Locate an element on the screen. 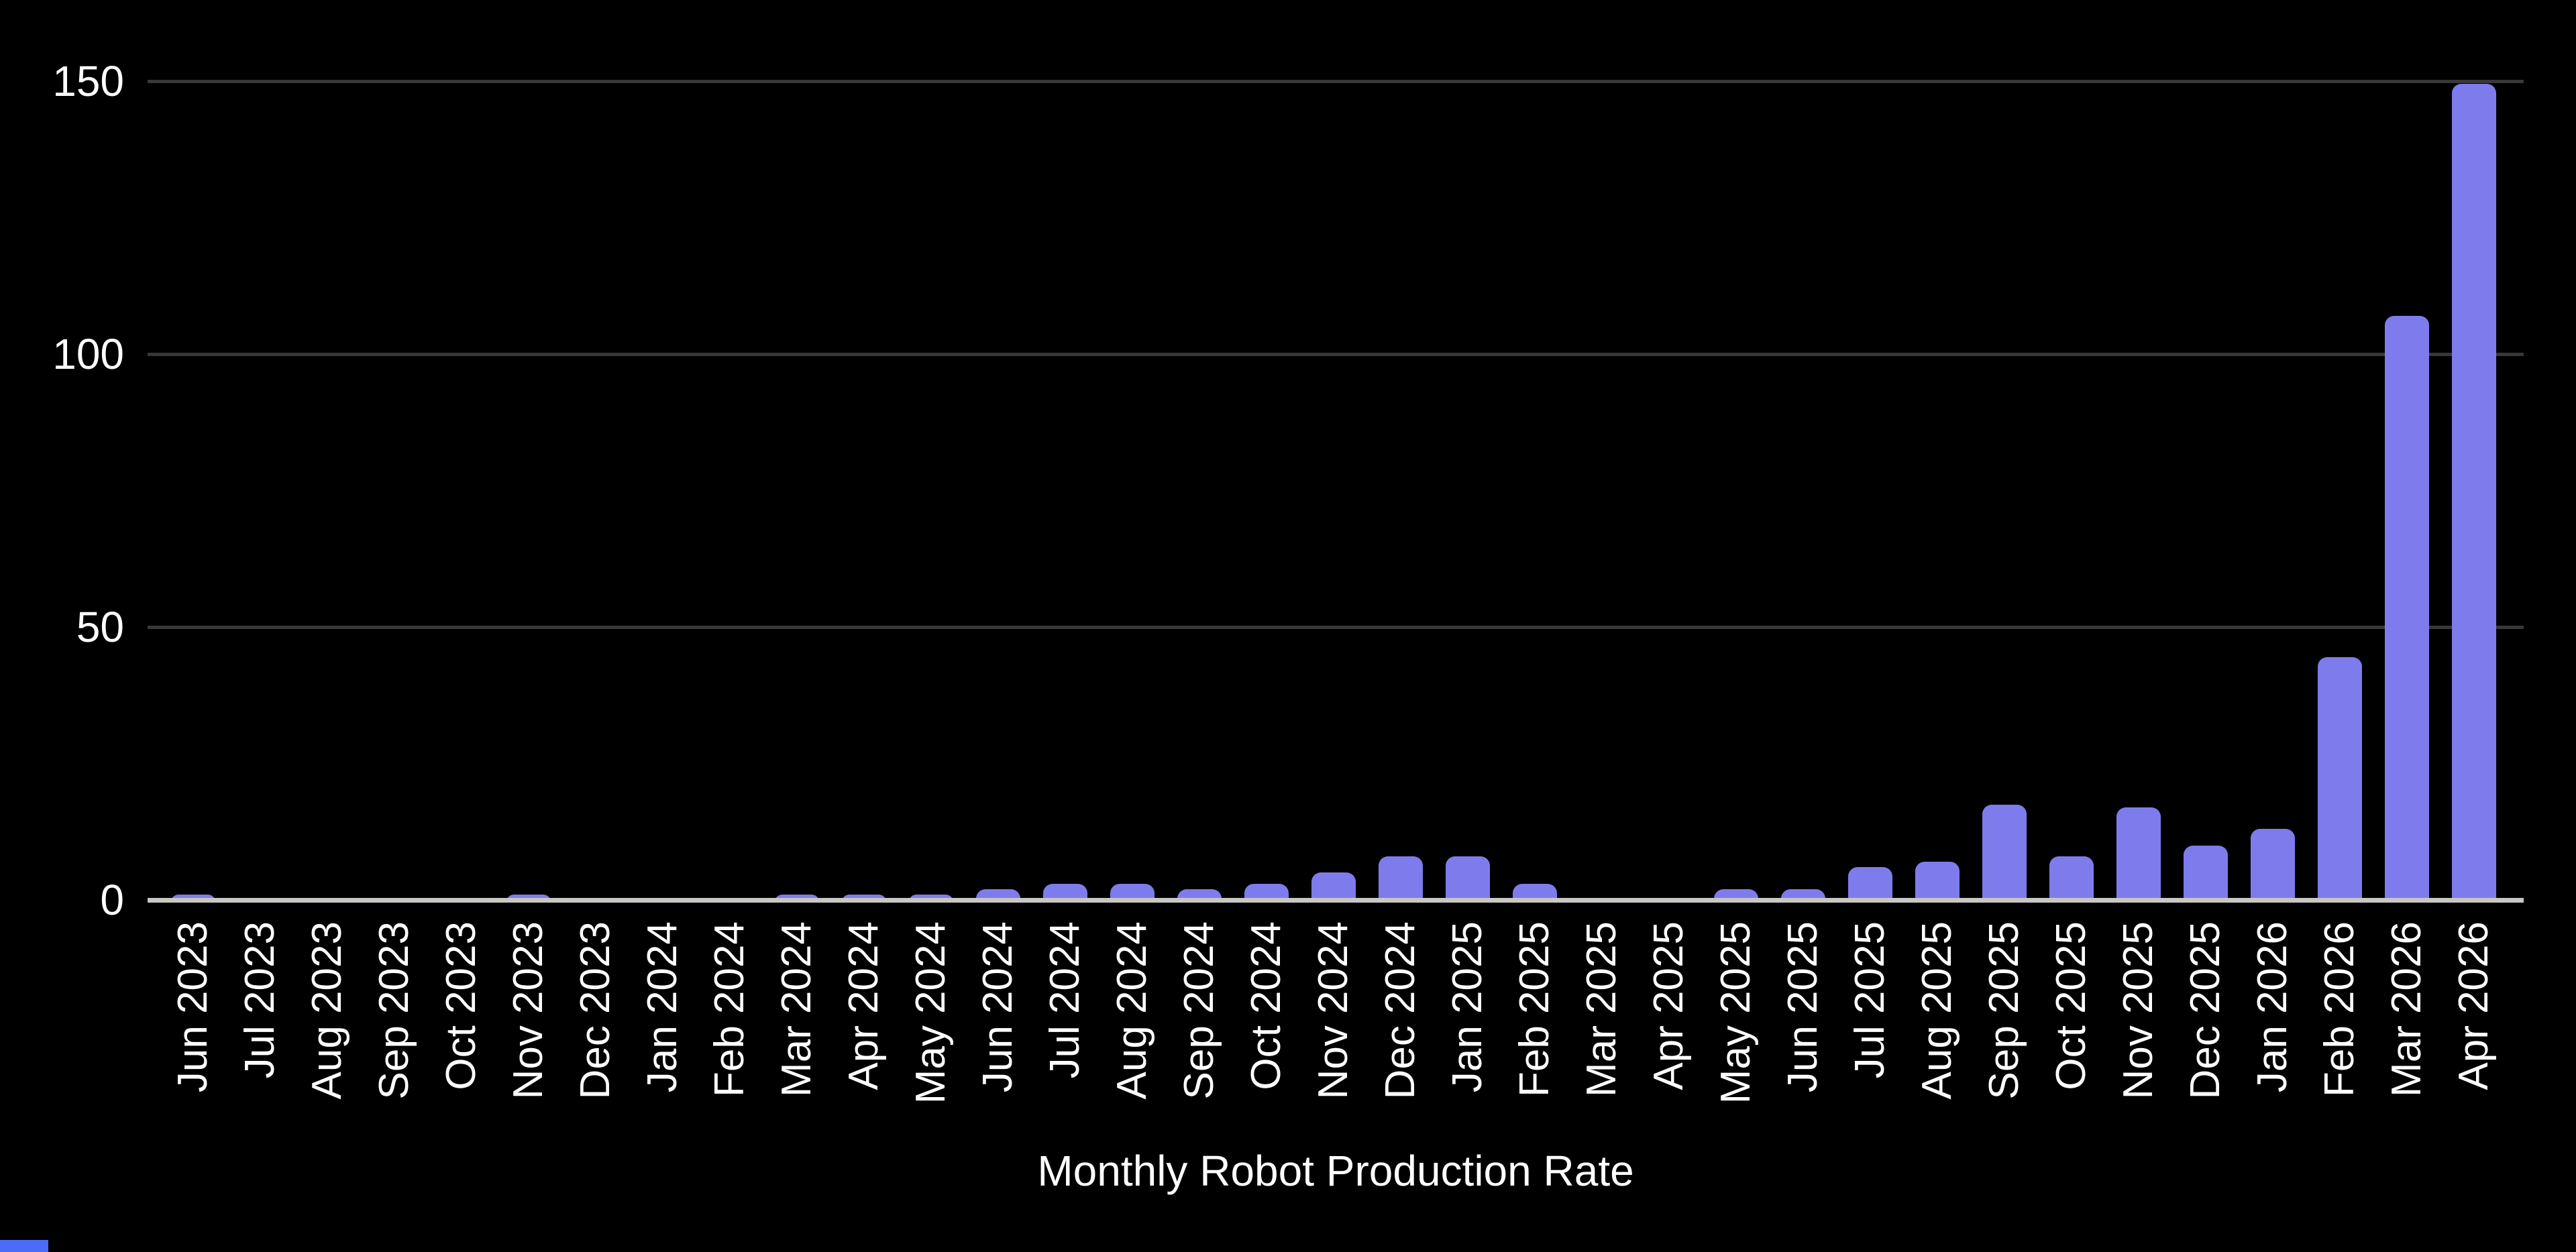 The height and width of the screenshot is (1252, 2576). bar-jul-2025 is located at coordinates (1870, 884).